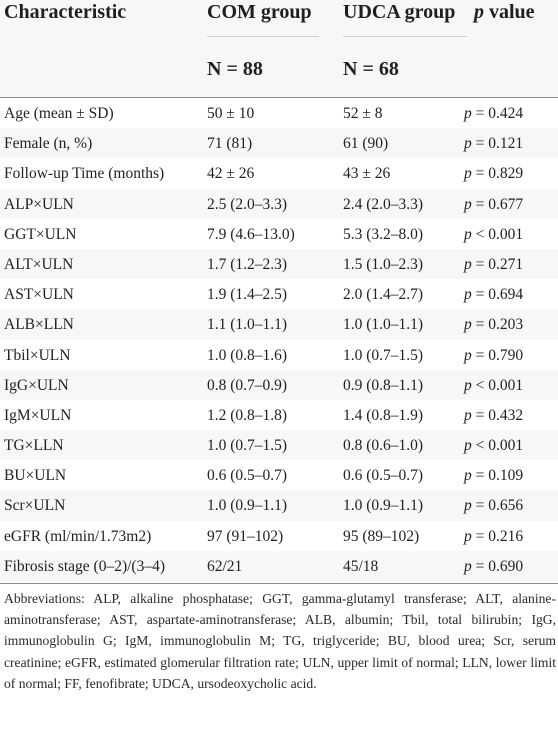  I want to click on com-value: 0.6 (0.5–0.7), so click(247, 476).